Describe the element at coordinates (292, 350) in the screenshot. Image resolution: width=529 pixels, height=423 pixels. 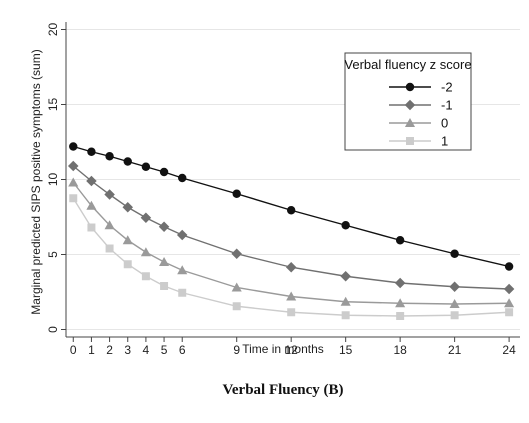
I see `x-tick-label-12: 12` at that location.